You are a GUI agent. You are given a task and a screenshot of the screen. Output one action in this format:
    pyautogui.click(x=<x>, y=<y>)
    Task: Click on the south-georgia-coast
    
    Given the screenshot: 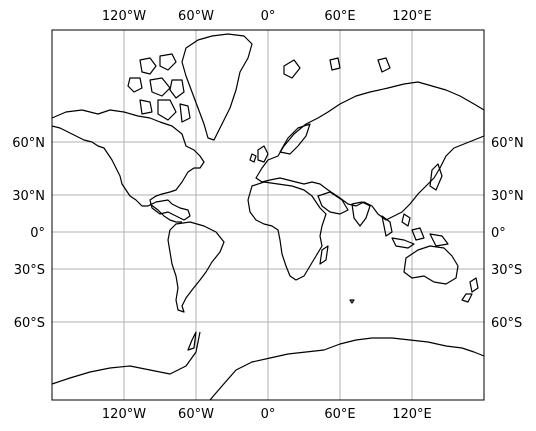 What is the action you would take?
    pyautogui.click(x=352, y=301)
    